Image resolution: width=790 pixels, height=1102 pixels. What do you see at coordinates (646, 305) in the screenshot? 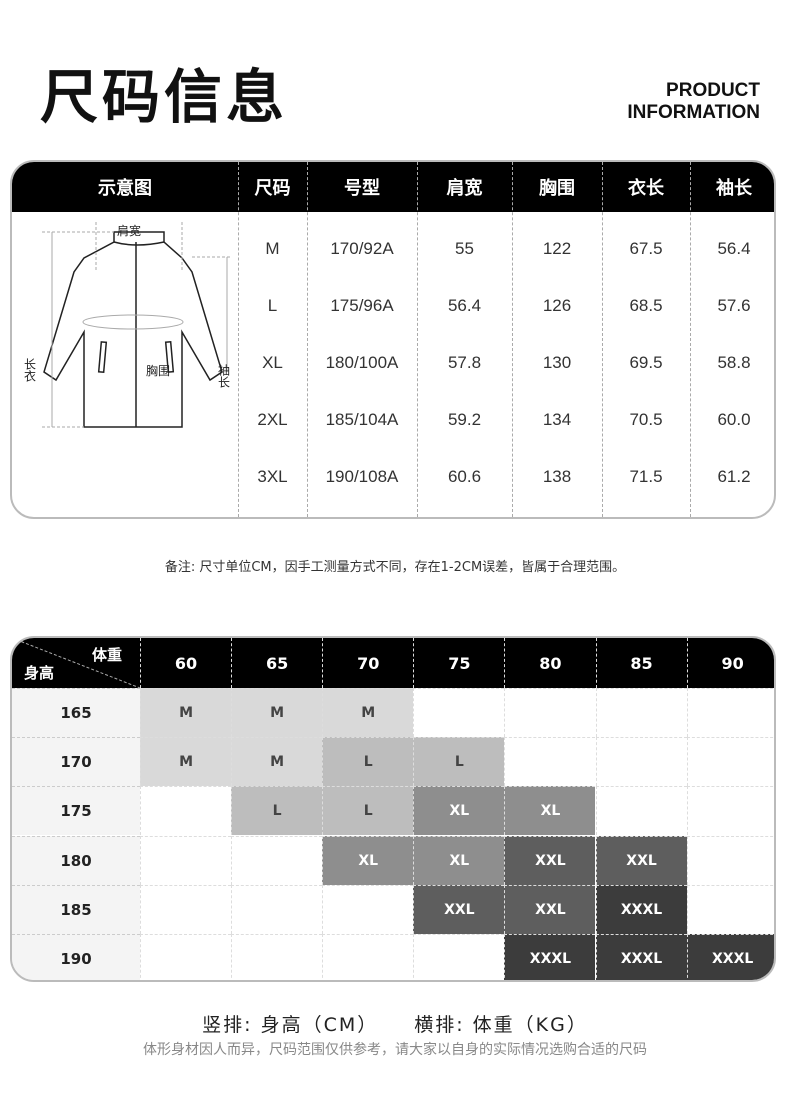
I see `table-cell: 68.5` at bounding box center [646, 305].